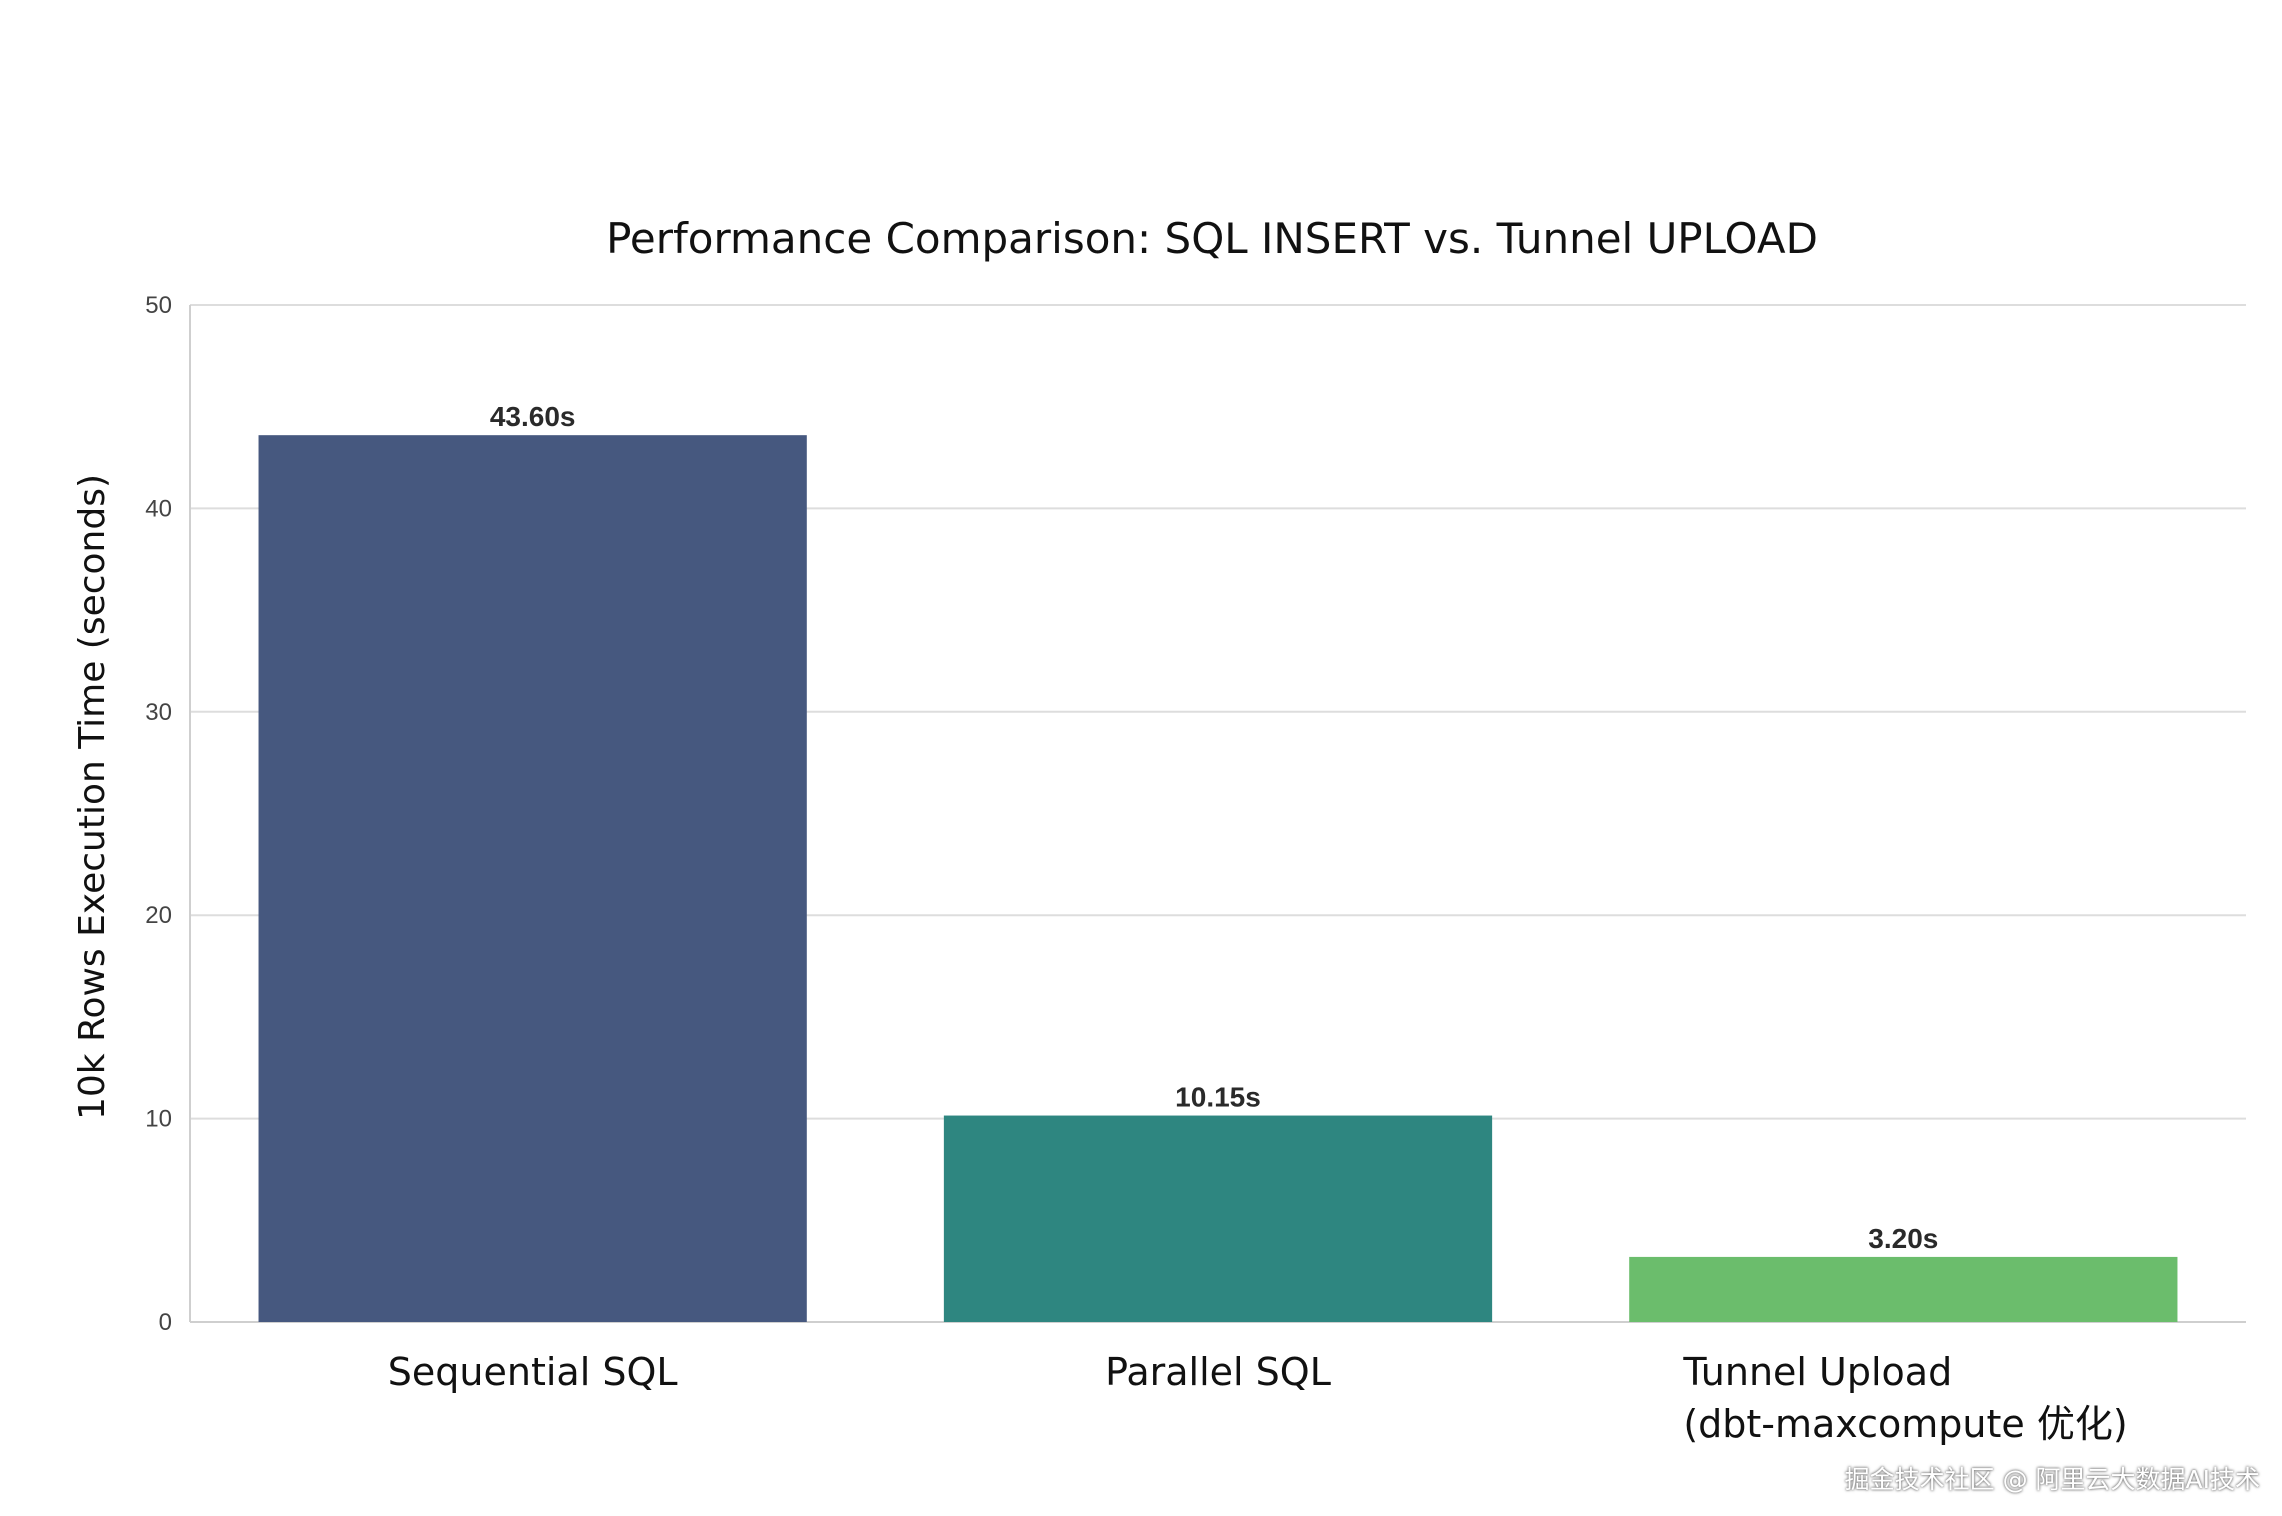  Describe the element at coordinates (158, 814) in the screenshot. I see `y-tick-labels: 0 10 20 30 40 50` at that location.